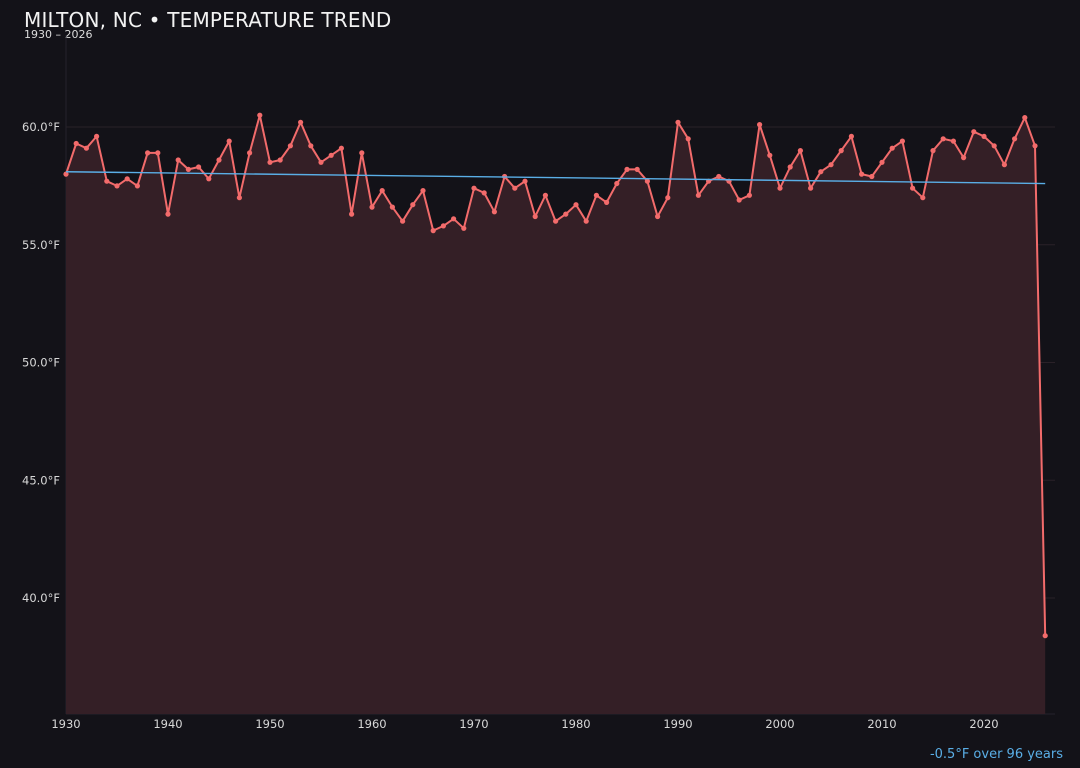 This screenshot has height=768, width=1080. I want to click on chart-title: MILTON, NC • TEMPERATURE TREND, so click(208, 20).